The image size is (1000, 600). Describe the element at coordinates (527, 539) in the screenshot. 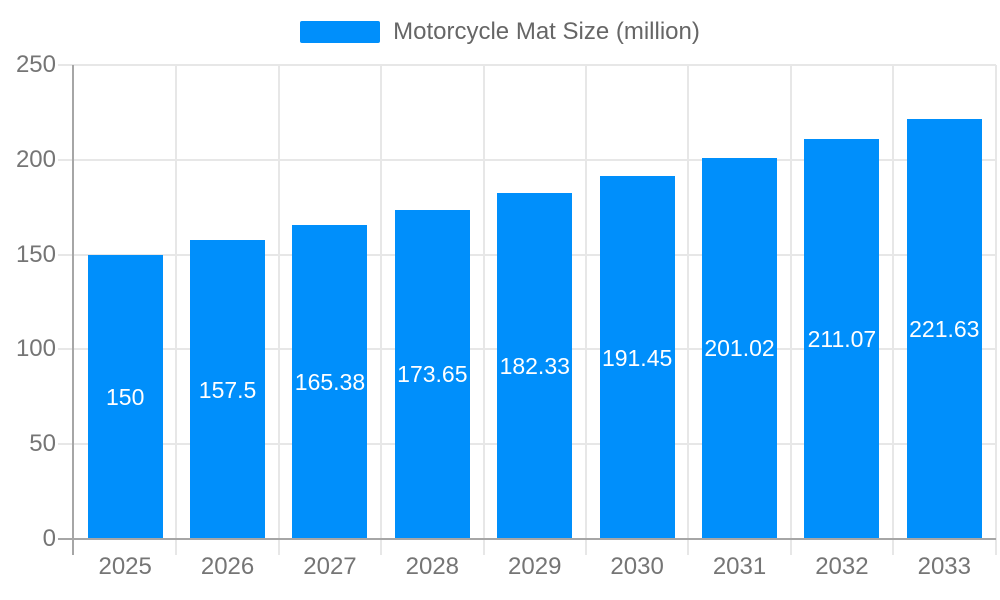

I see `x-axis-line` at that location.